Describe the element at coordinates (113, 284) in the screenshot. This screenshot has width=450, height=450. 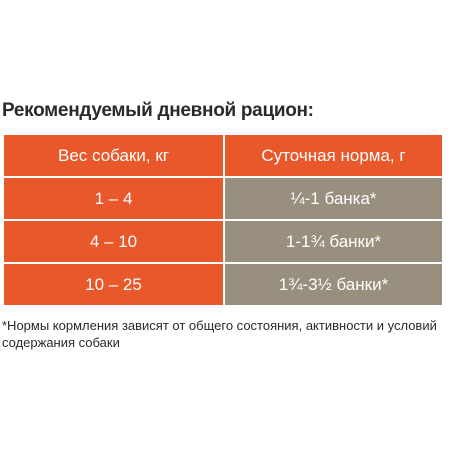
I see `weight-cell: 10 – 25` at that location.